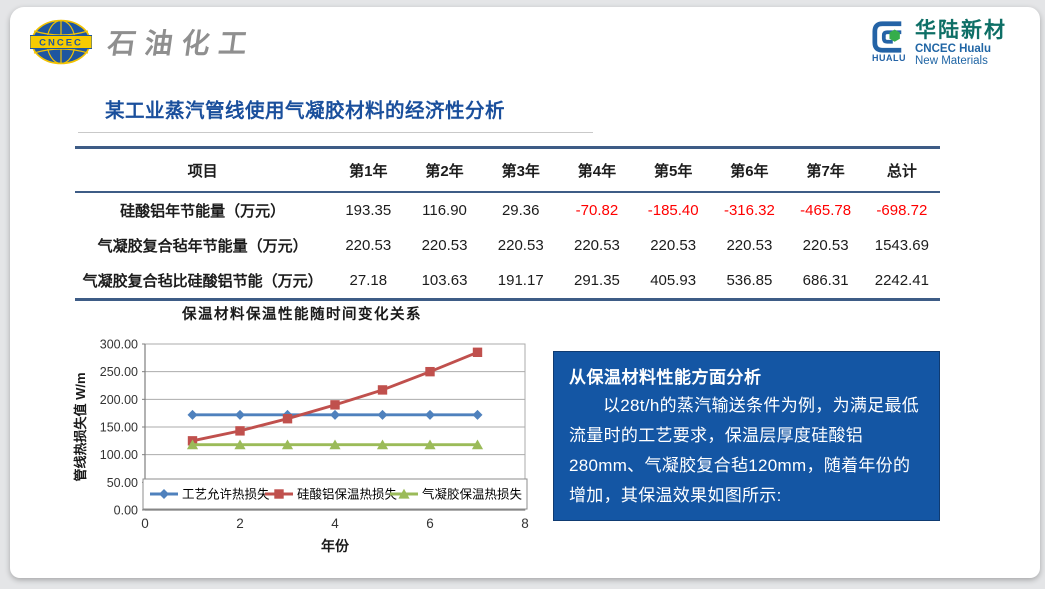  What do you see at coordinates (901, 170) in the screenshot?
I see `table-header-cell: 总计` at bounding box center [901, 170].